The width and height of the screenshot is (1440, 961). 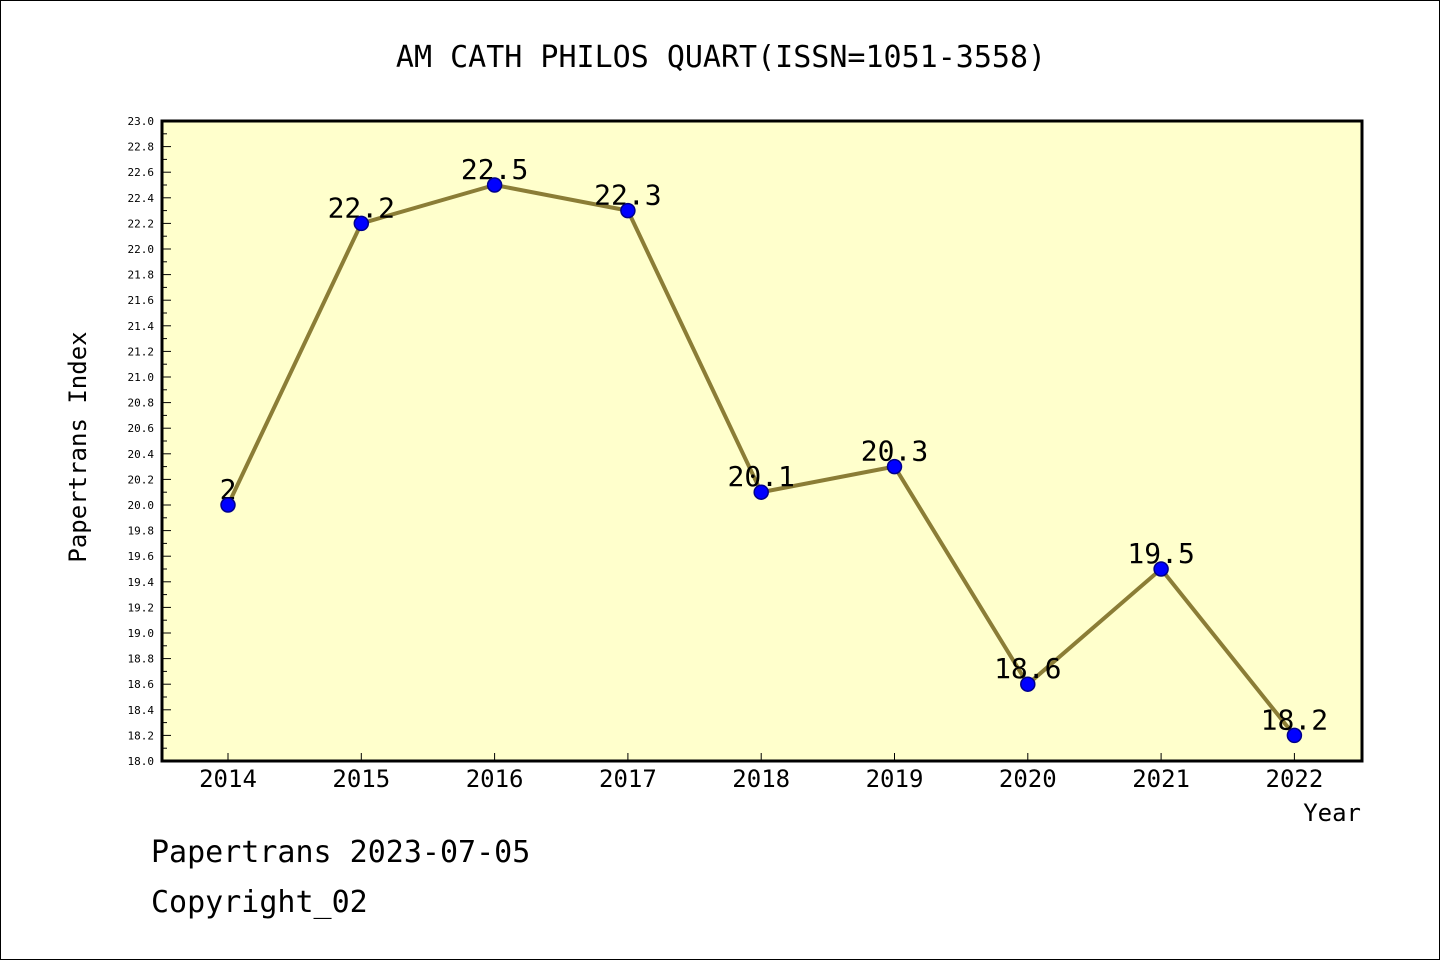 What do you see at coordinates (141, 300) in the screenshot?
I see `y-tick-label: 21.6` at bounding box center [141, 300].